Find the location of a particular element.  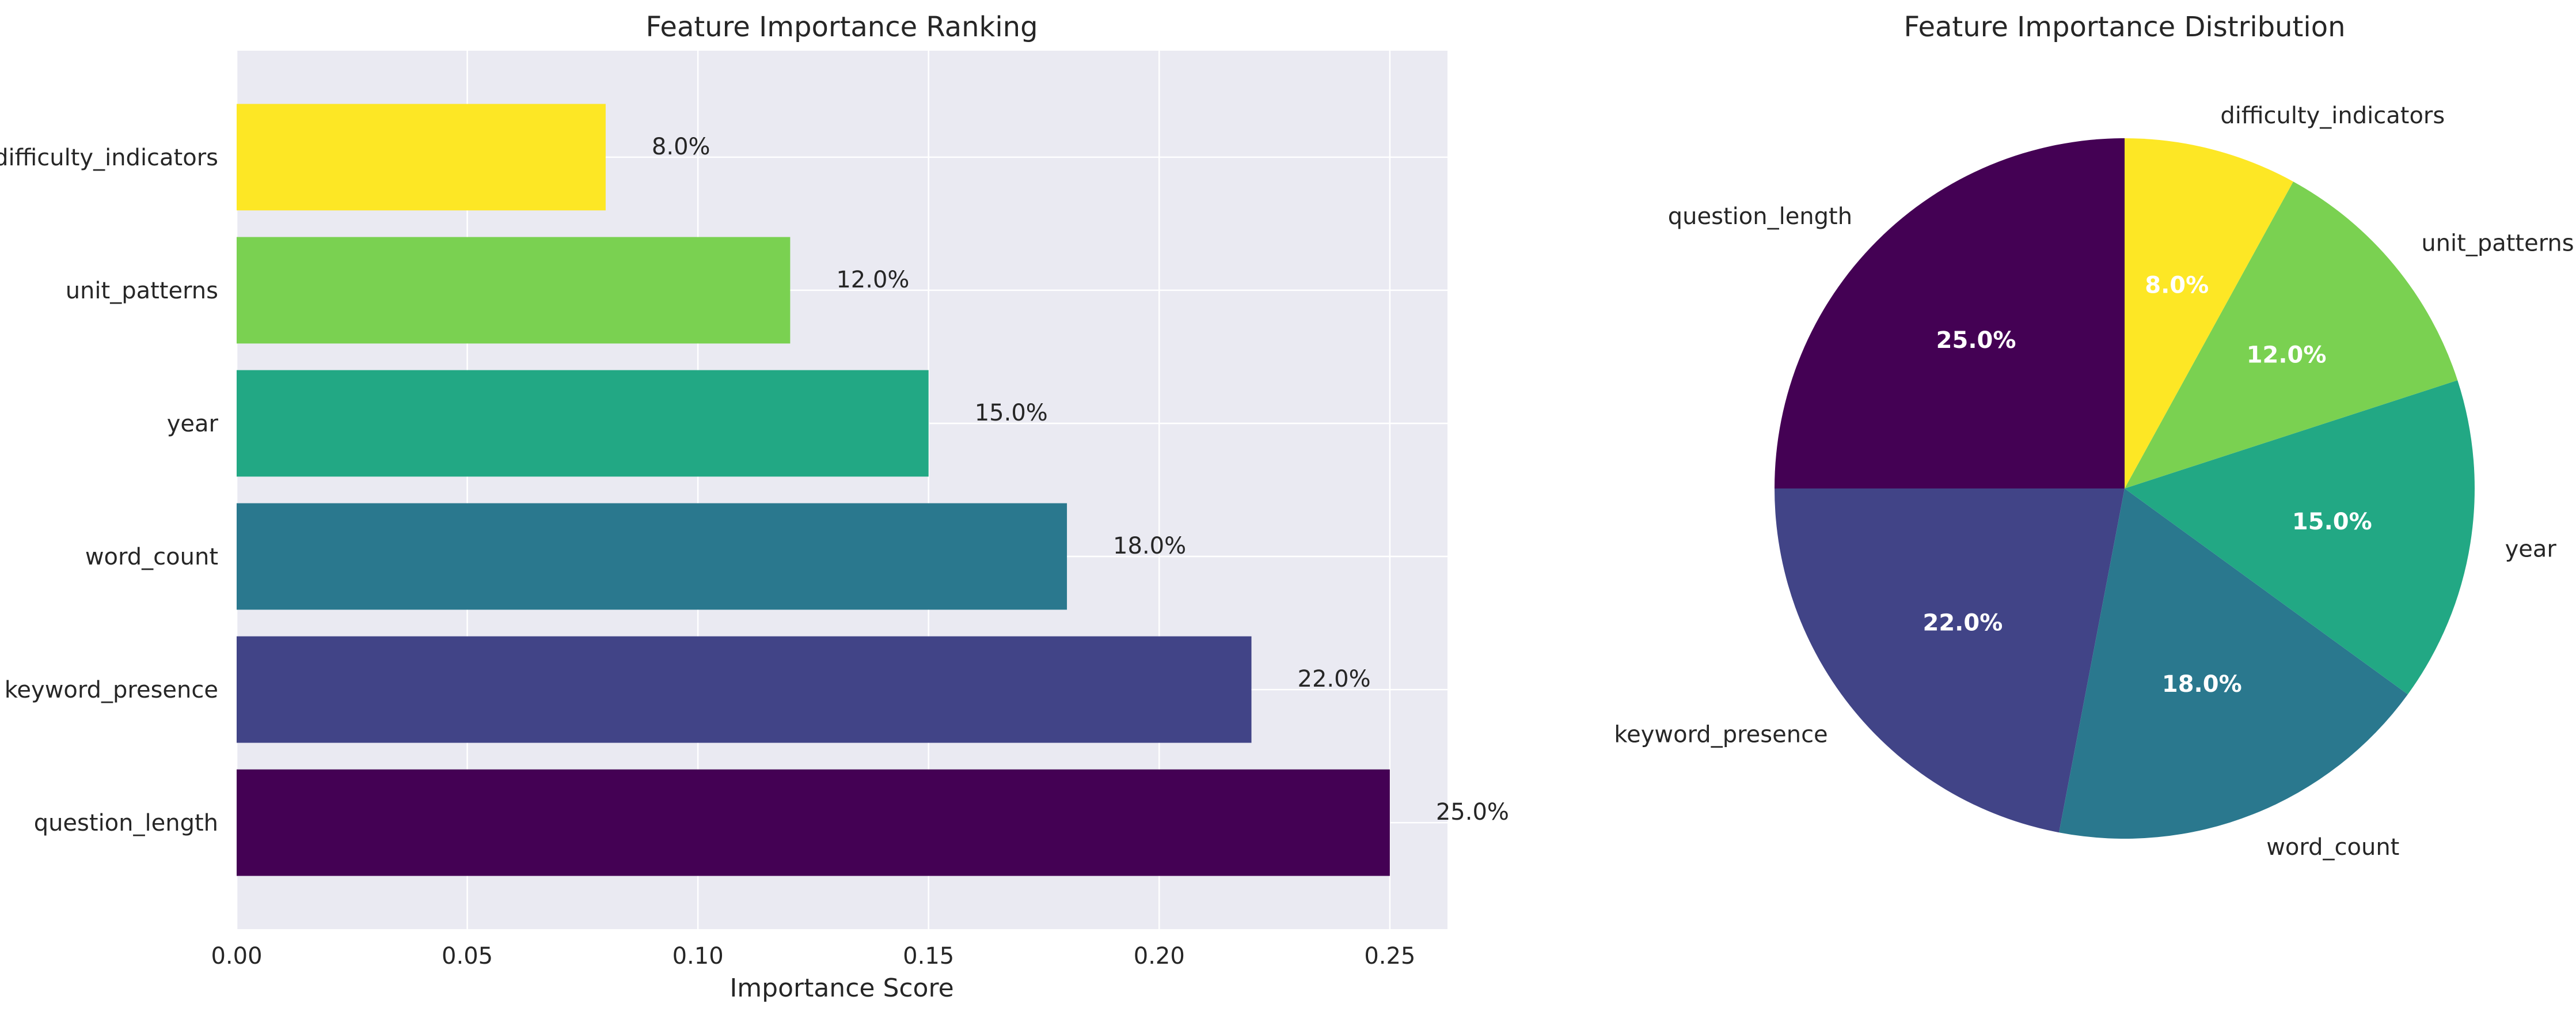

bar-xtick-label: 0.15 is located at coordinates (928, 956).